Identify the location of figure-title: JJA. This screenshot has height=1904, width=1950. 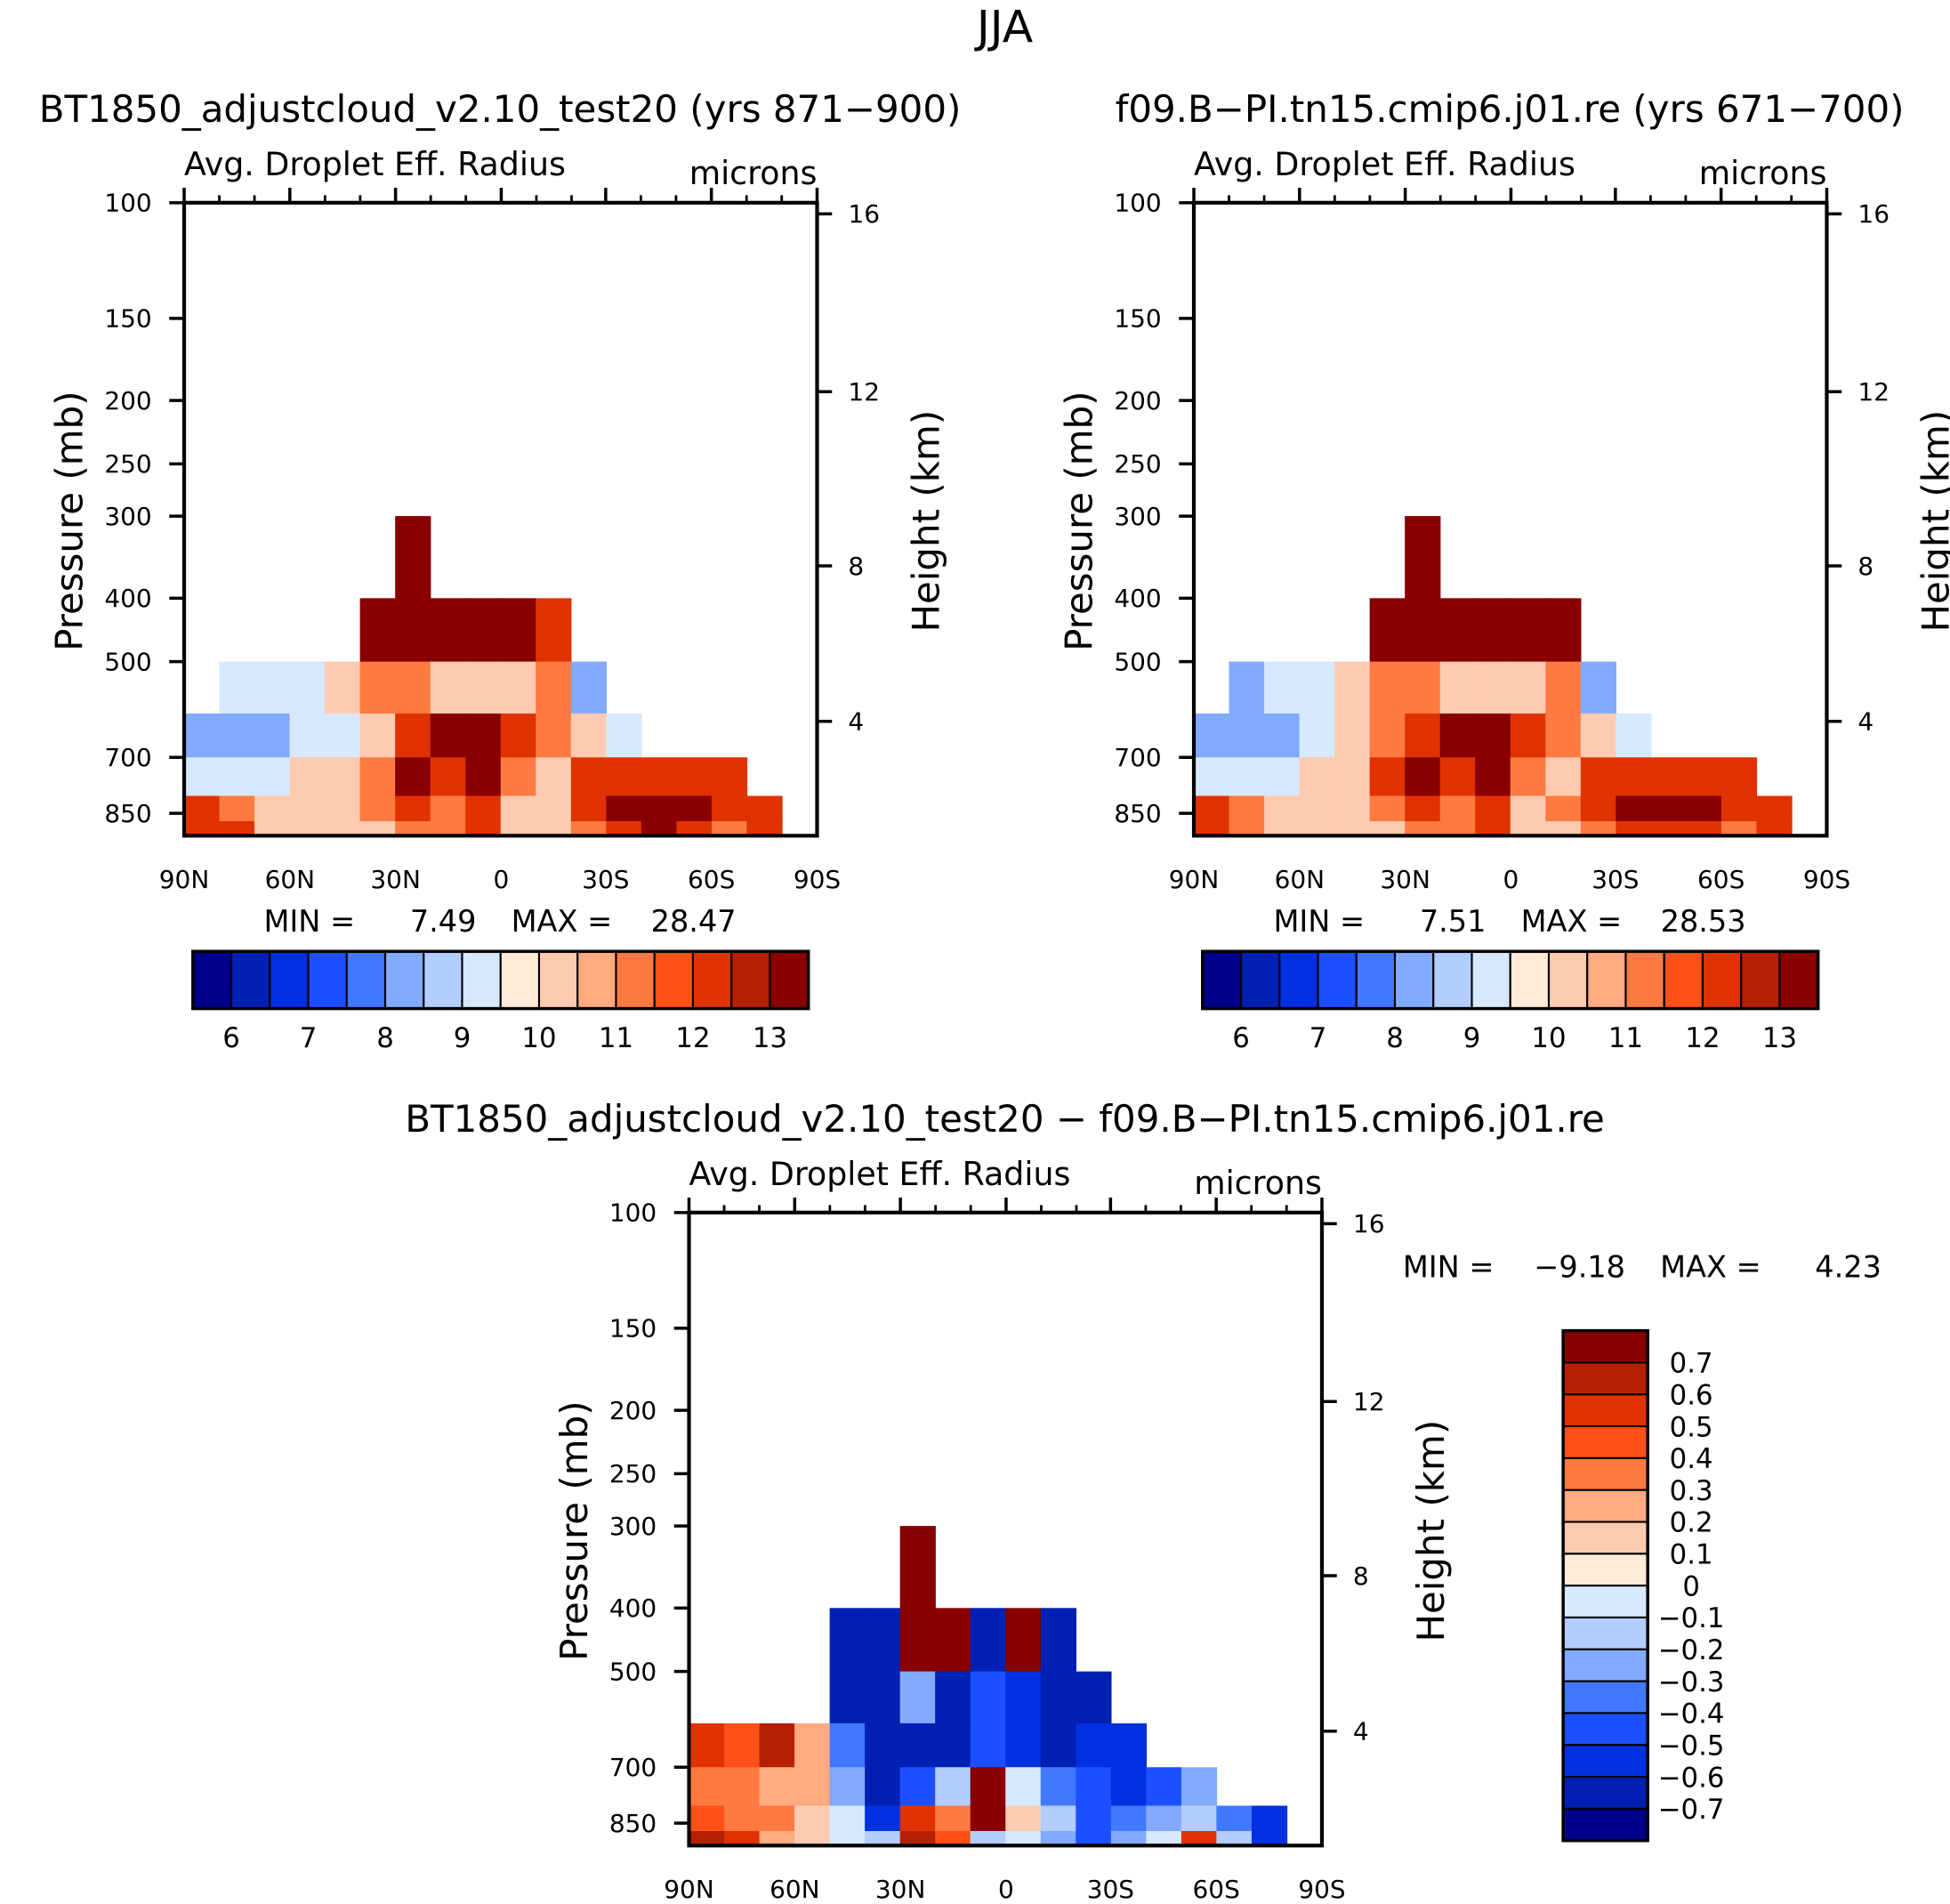
(1003, 27).